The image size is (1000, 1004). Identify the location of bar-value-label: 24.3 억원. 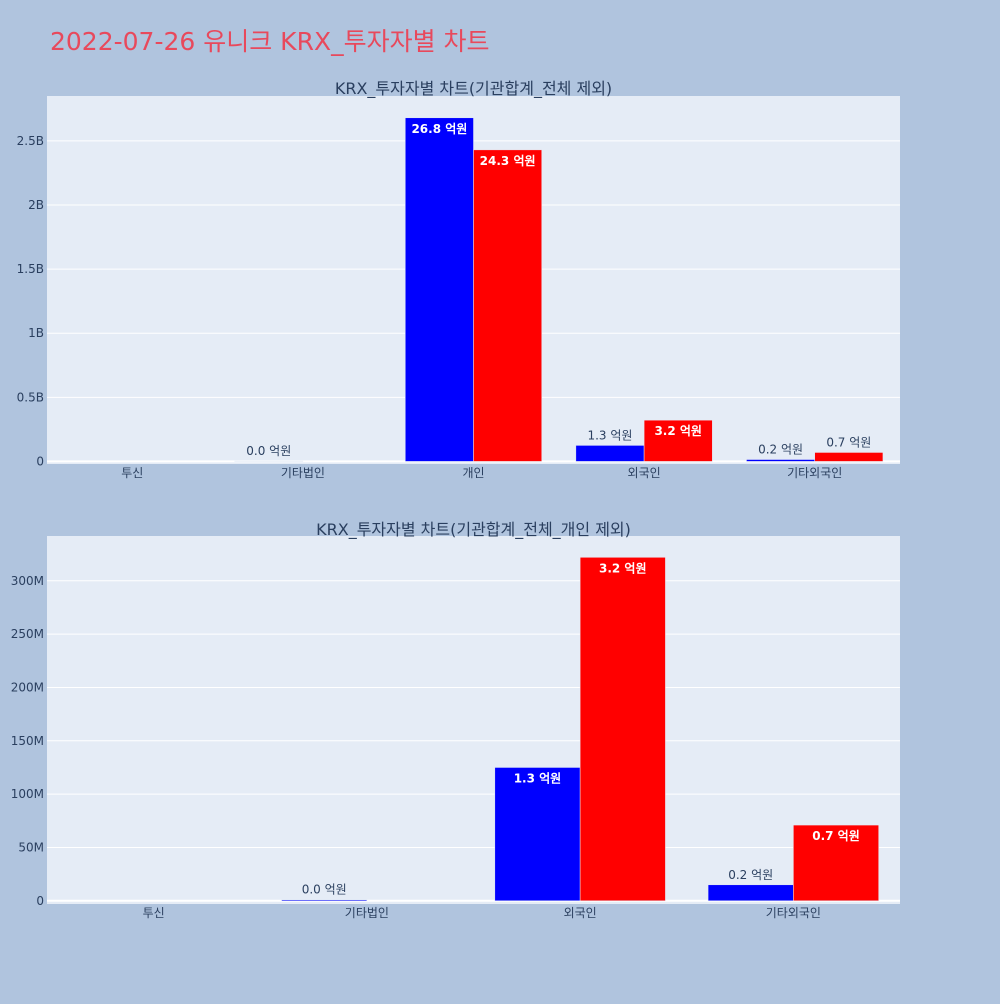
(508, 161).